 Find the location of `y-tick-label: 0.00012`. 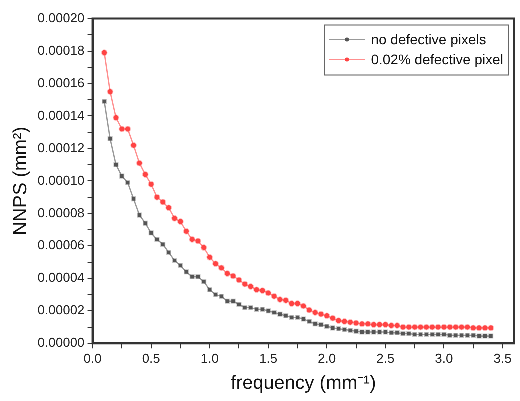

y-tick-label: 0.00012 is located at coordinates (61, 148).